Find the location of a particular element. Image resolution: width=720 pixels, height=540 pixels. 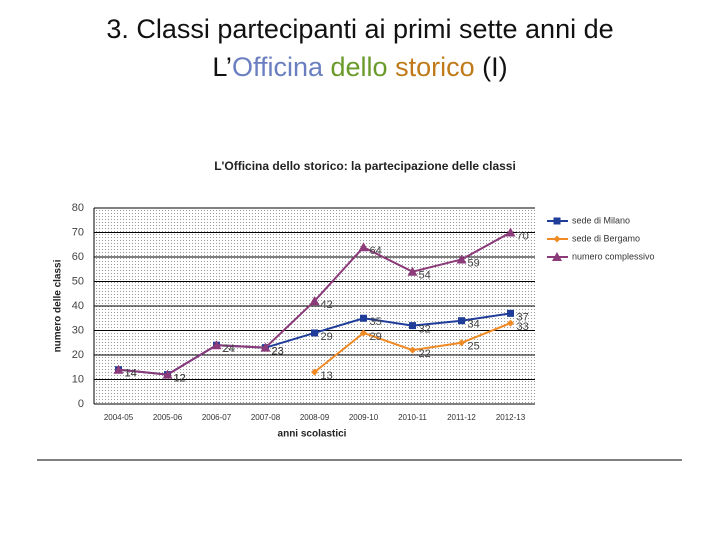

x-axis-label: anni scolastici is located at coordinates (312, 434).